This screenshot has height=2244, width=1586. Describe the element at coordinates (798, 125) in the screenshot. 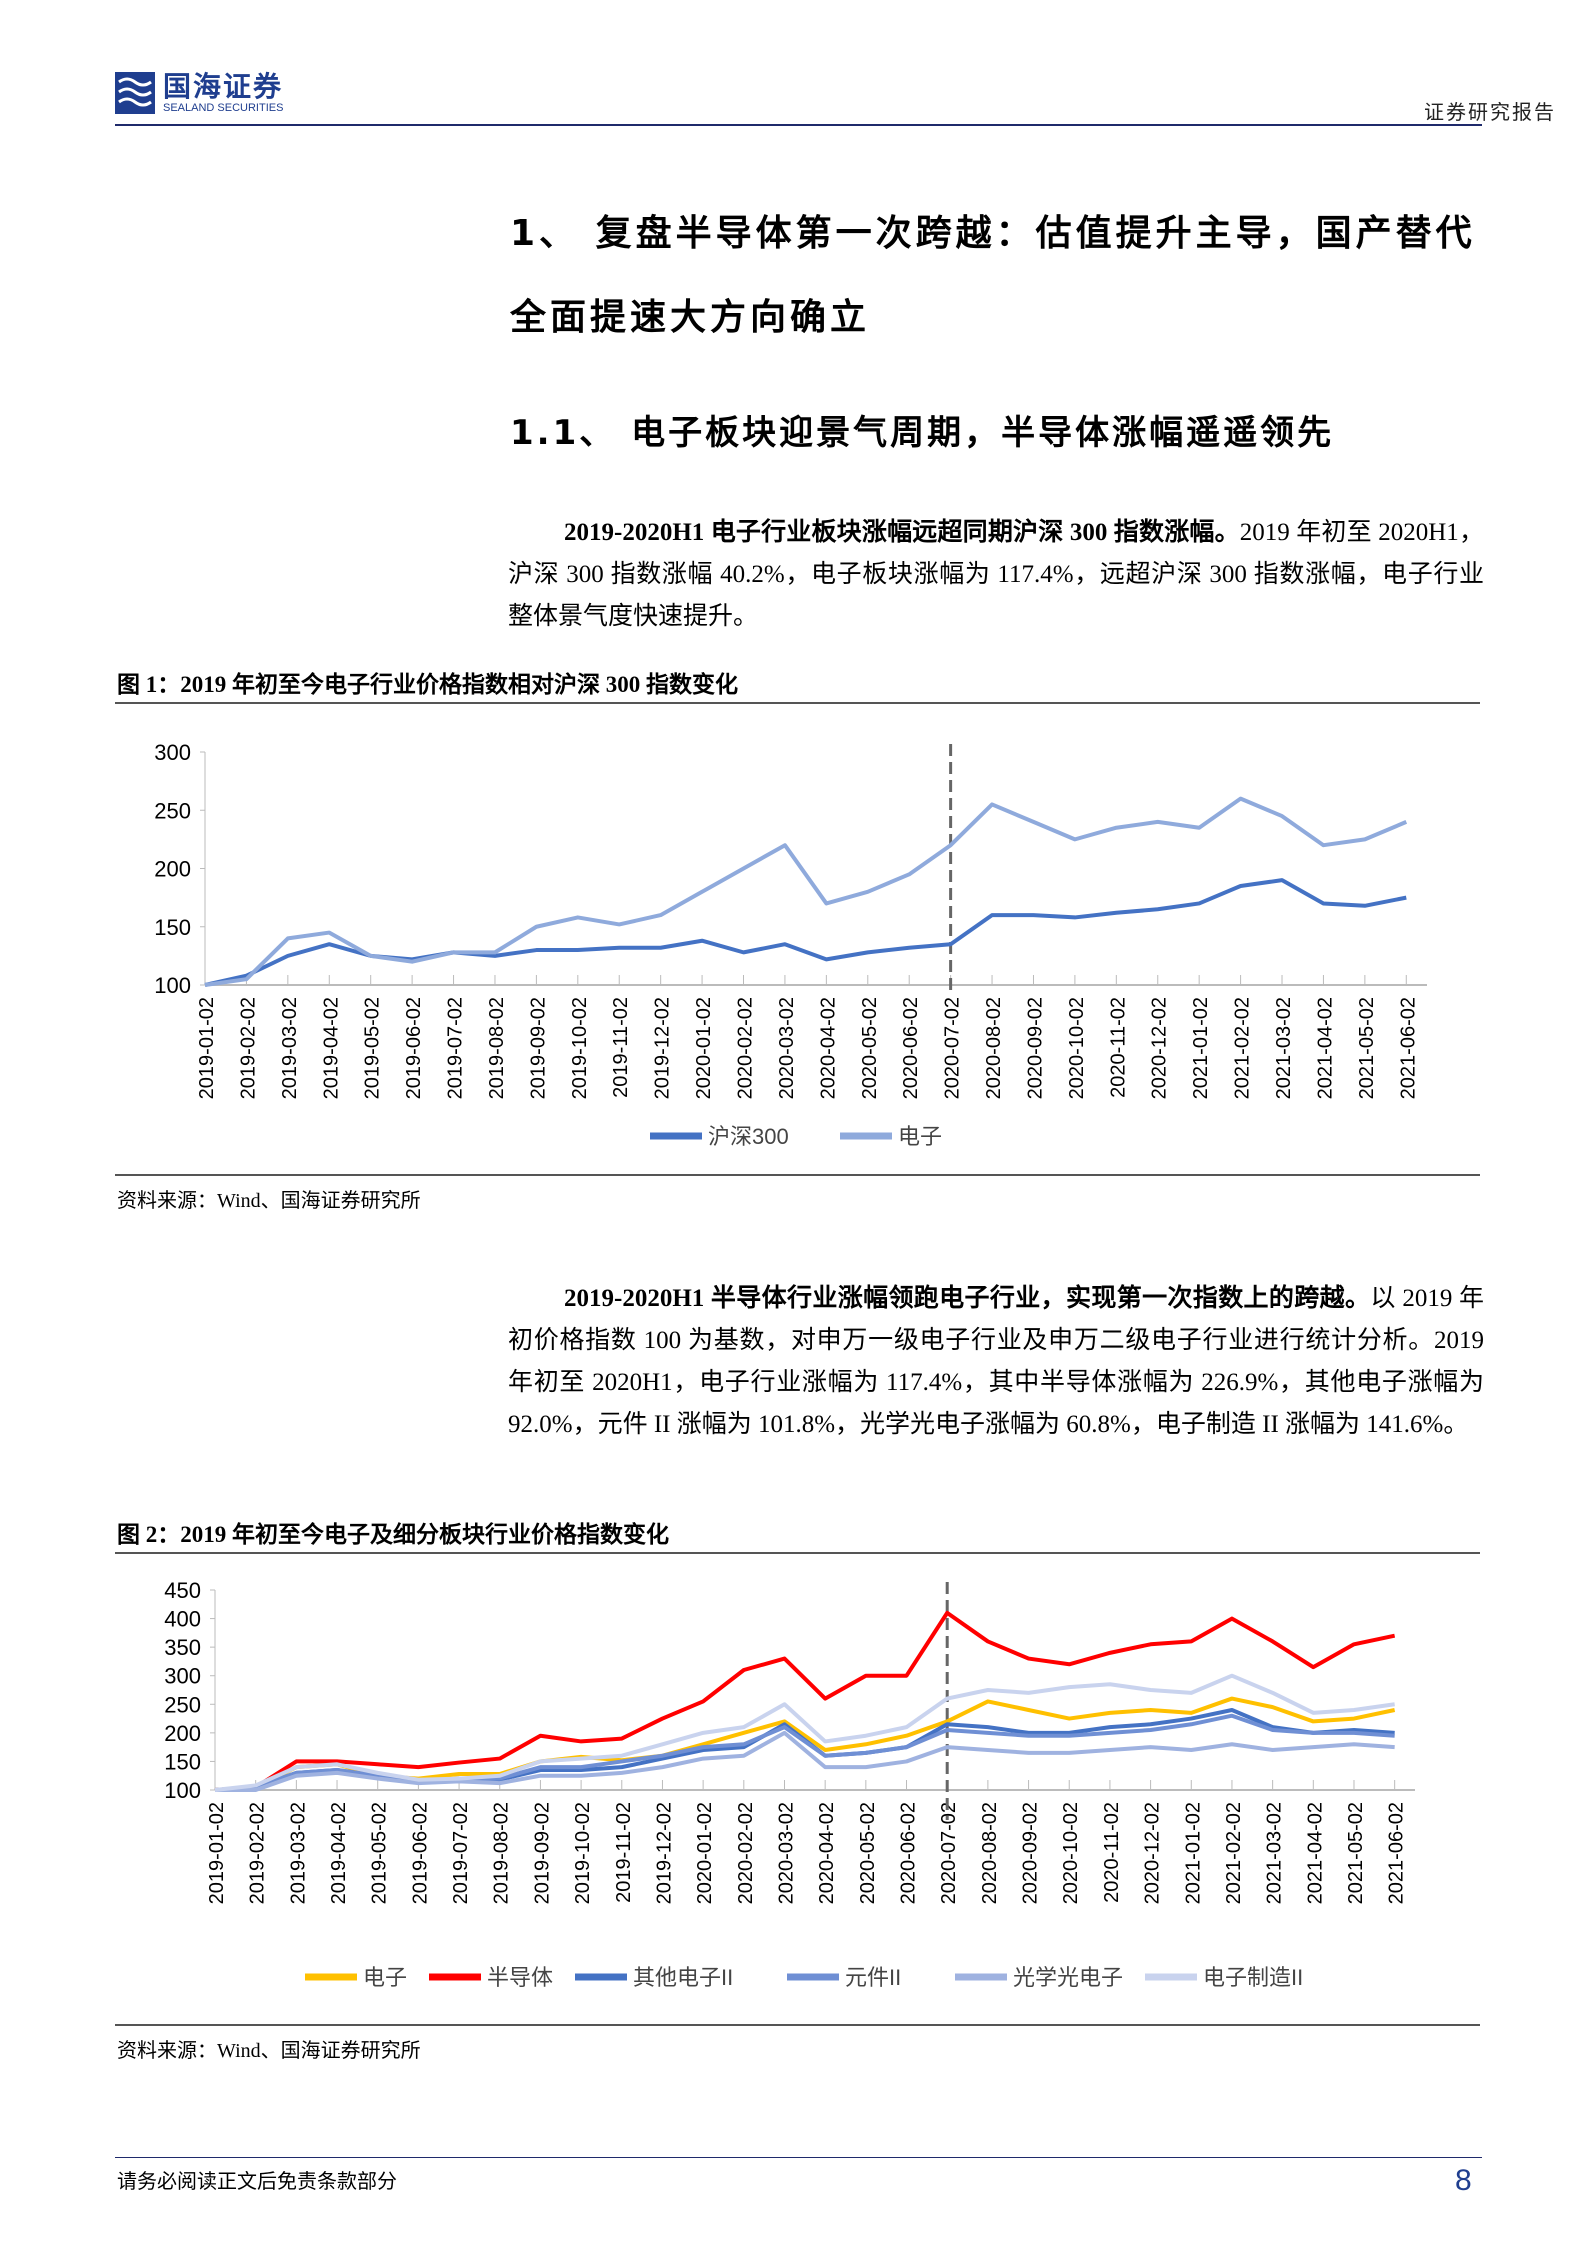

I see `header-divider` at that location.